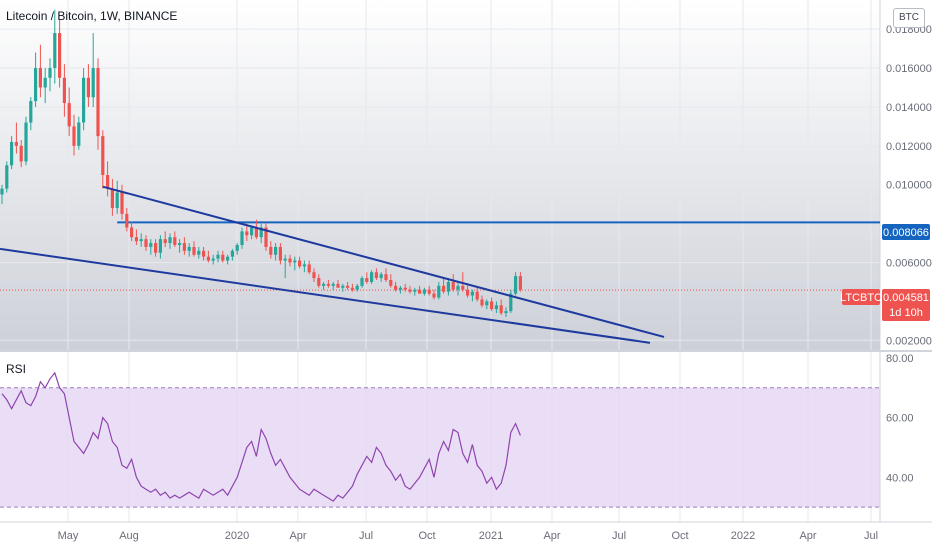  I want to click on rsi-axis: 80.00 60.00 40.00, so click(900, 418).